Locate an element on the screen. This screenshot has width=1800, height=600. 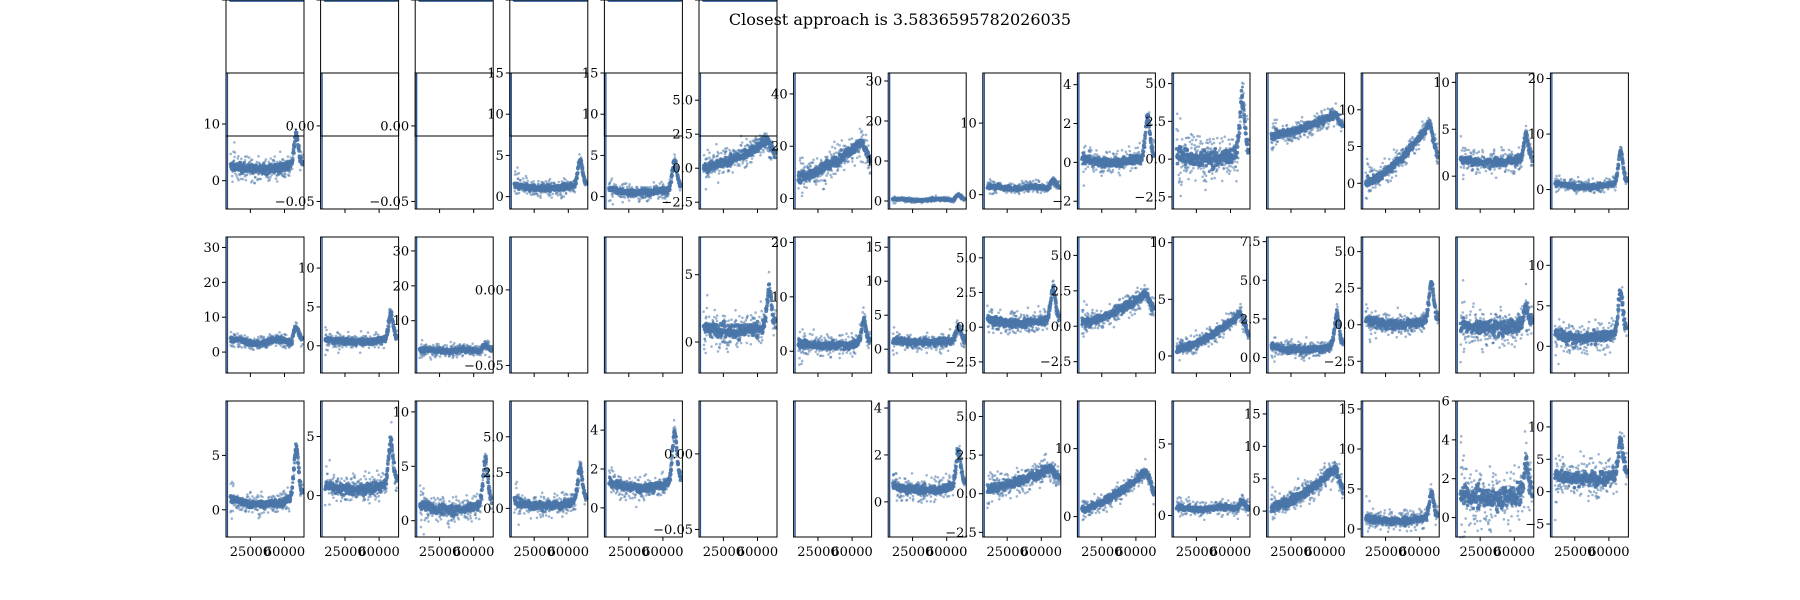
y-tick-label: 2.5 is located at coordinates (1155, 122).